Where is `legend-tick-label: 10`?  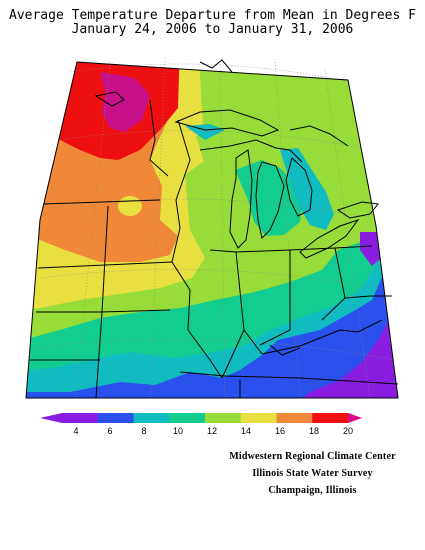 legend-tick-label: 10 is located at coordinates (178, 431).